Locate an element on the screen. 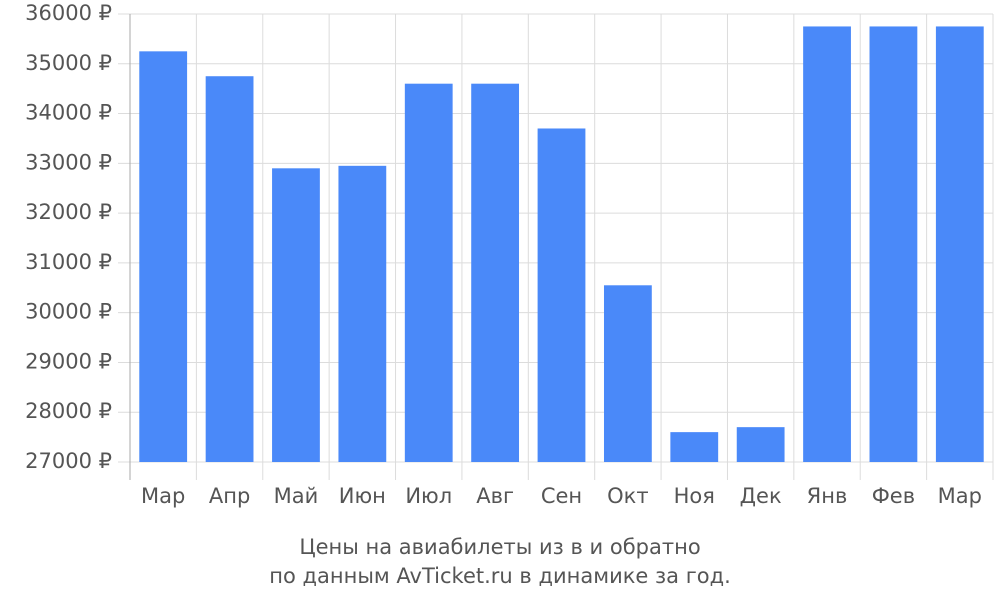 The width and height of the screenshot is (1000, 600). y-tick-label: 35000 ₽ is located at coordinates (68, 63).